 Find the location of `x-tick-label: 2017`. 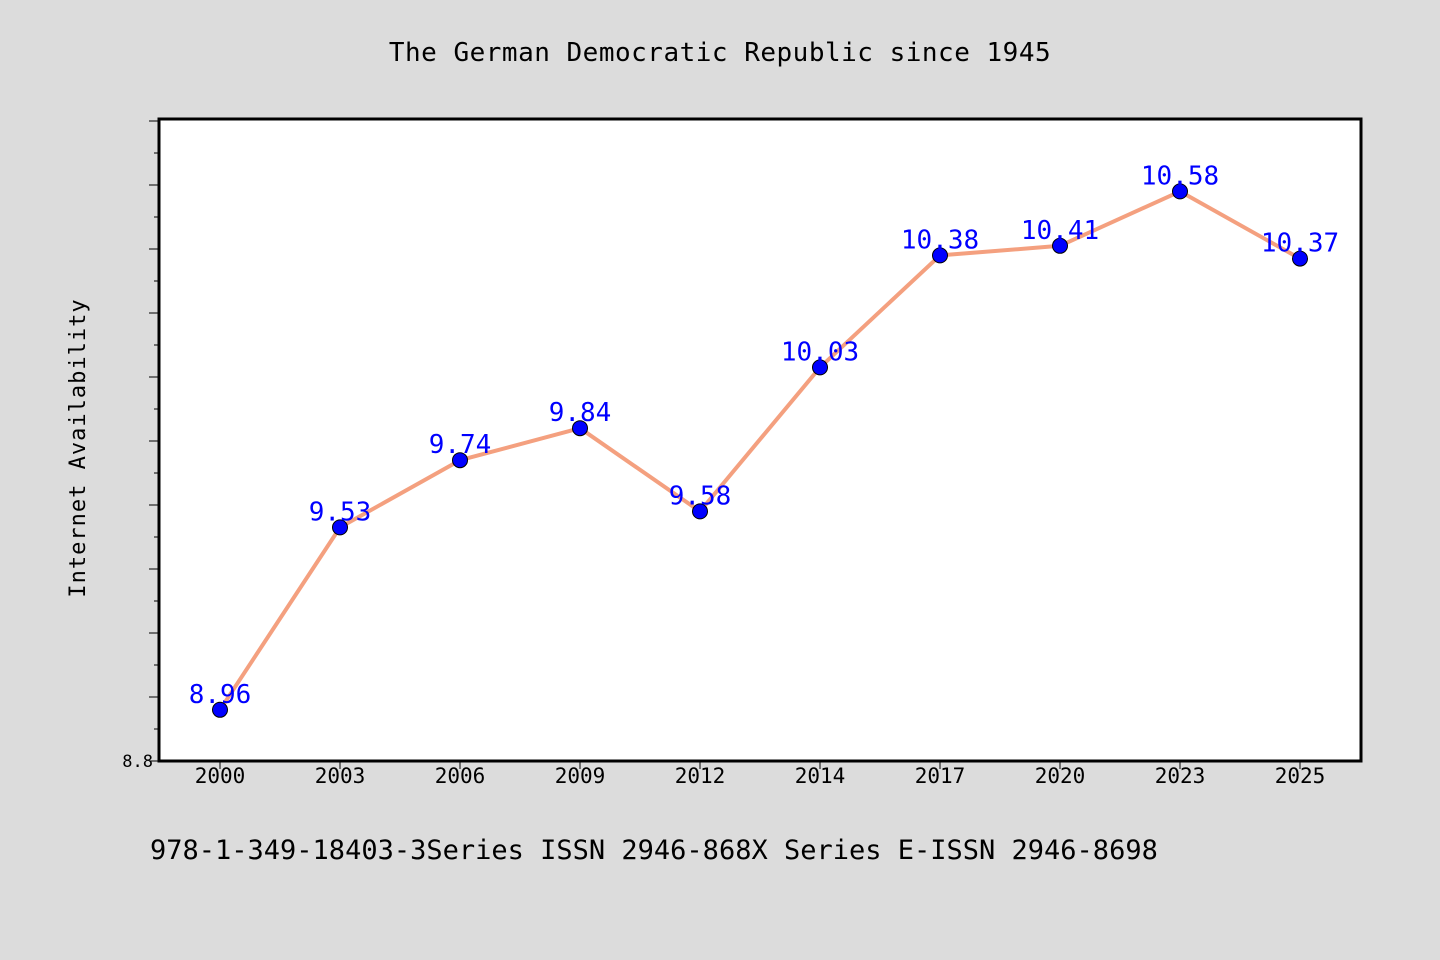

x-tick-label: 2017 is located at coordinates (940, 776).